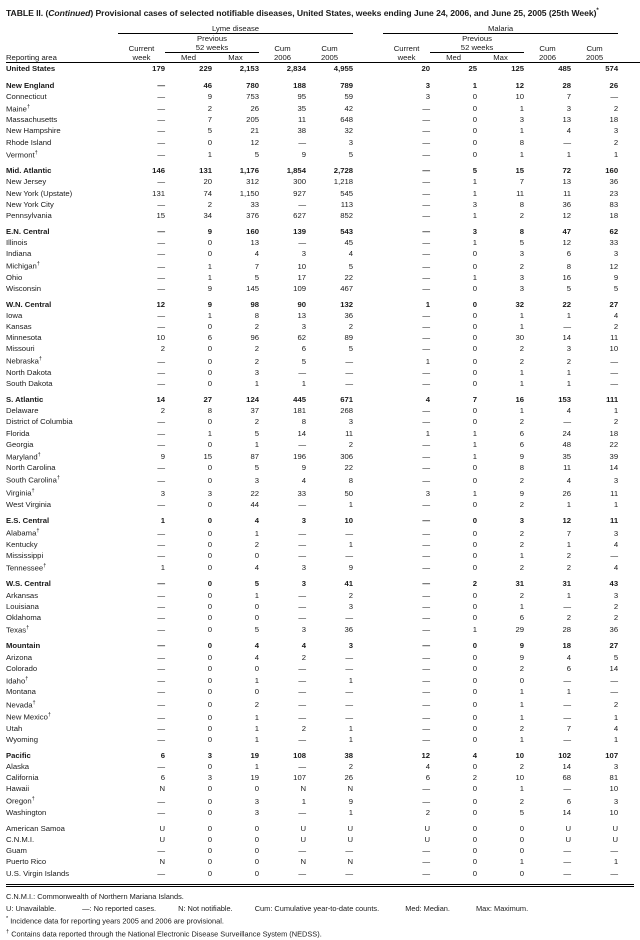 The width and height of the screenshot is (640, 940). I want to click on cell-malaria-3: 1, so click(569, 373).